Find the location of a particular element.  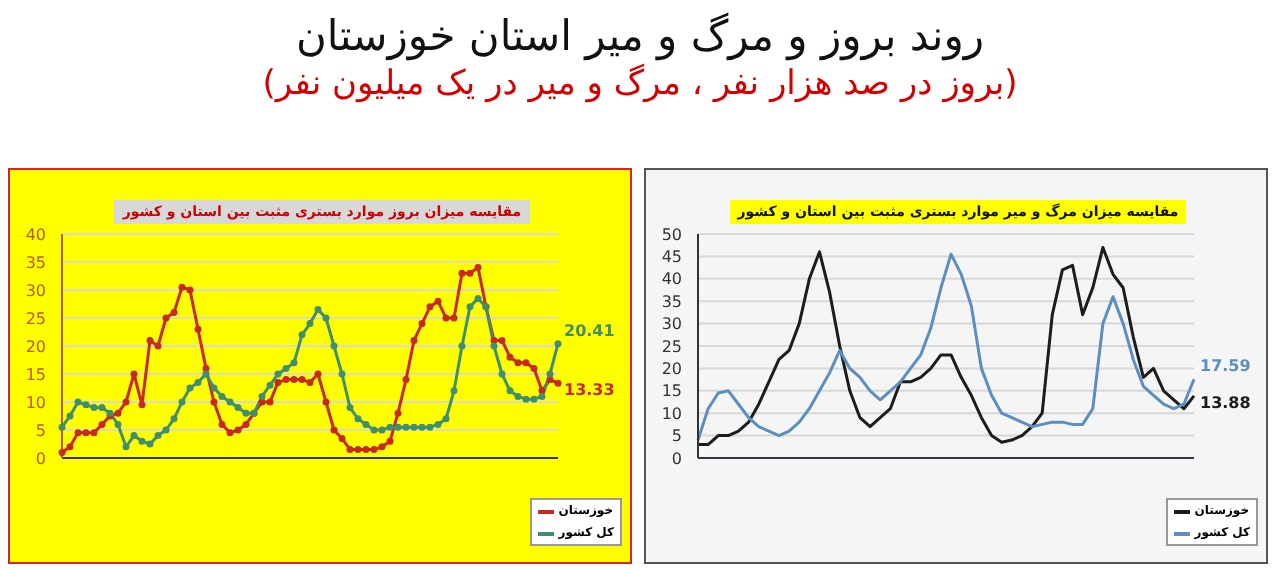

y-tick-label: 50 is located at coordinates (671, 234).